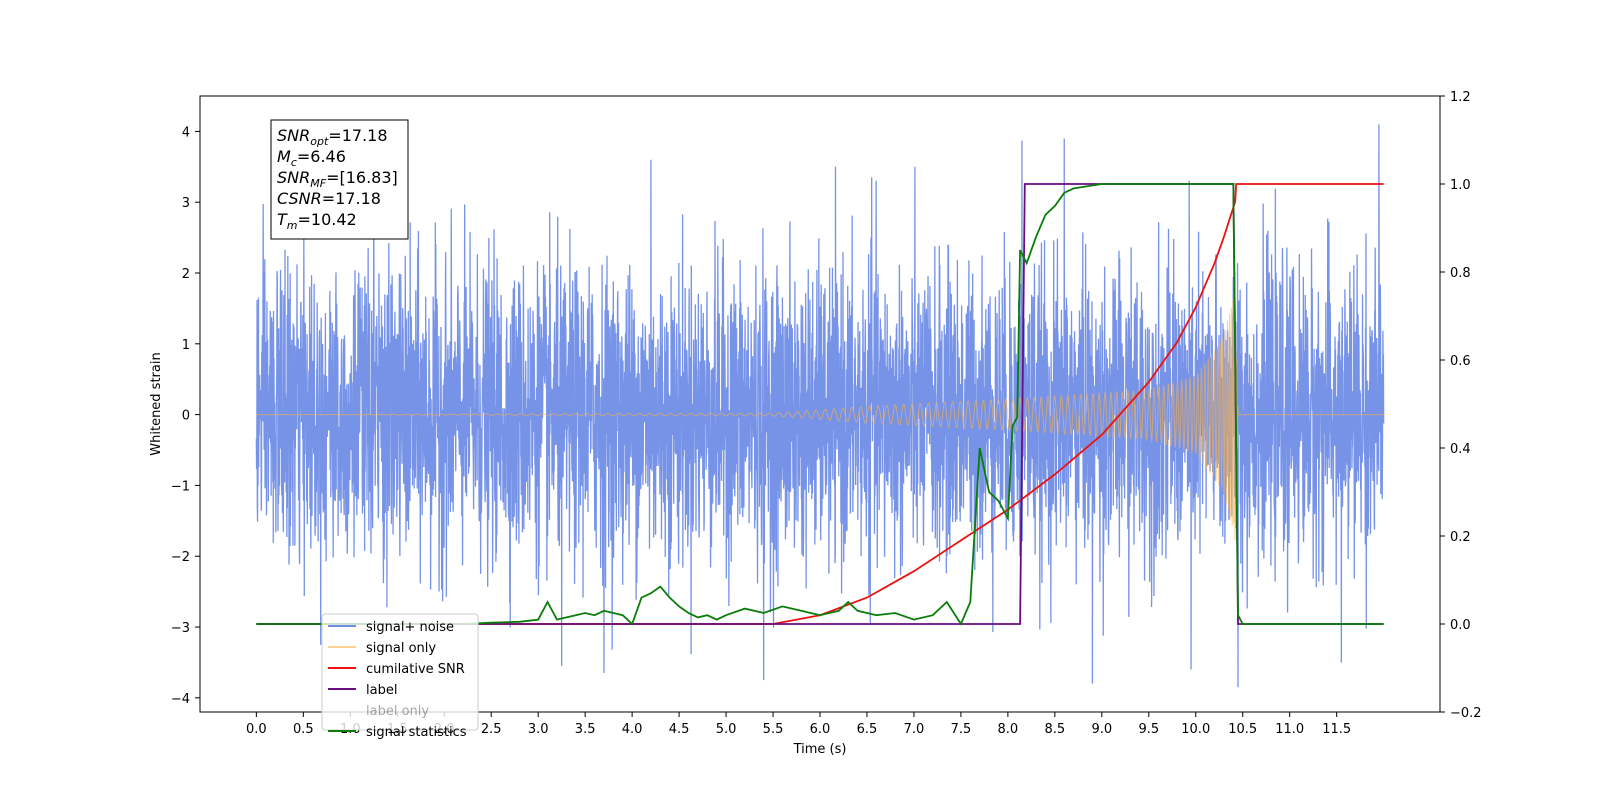 The width and height of the screenshot is (1600, 800). What do you see at coordinates (1460, 537) in the screenshot?
I see `y2-tick-label: 0.2` at bounding box center [1460, 537].